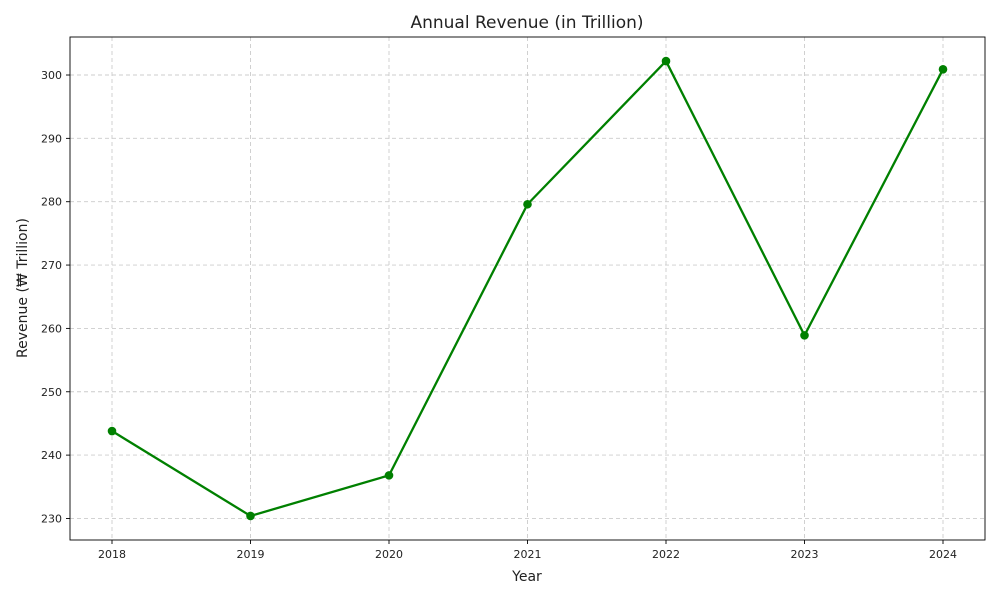 The image size is (1000, 600). I want to click on x-tick-label: 2019, so click(251, 554).